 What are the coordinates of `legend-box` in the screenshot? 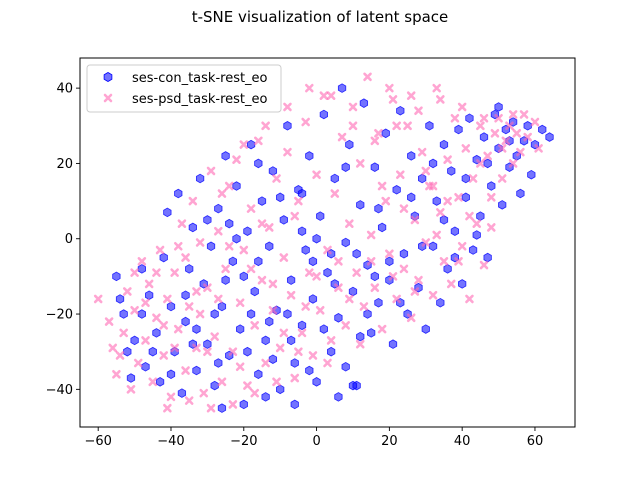 It's located at (184, 88).